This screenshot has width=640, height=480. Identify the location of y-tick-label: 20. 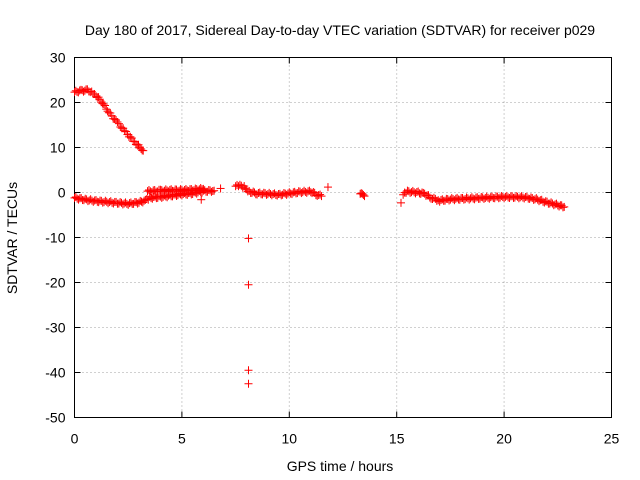
(58, 103).